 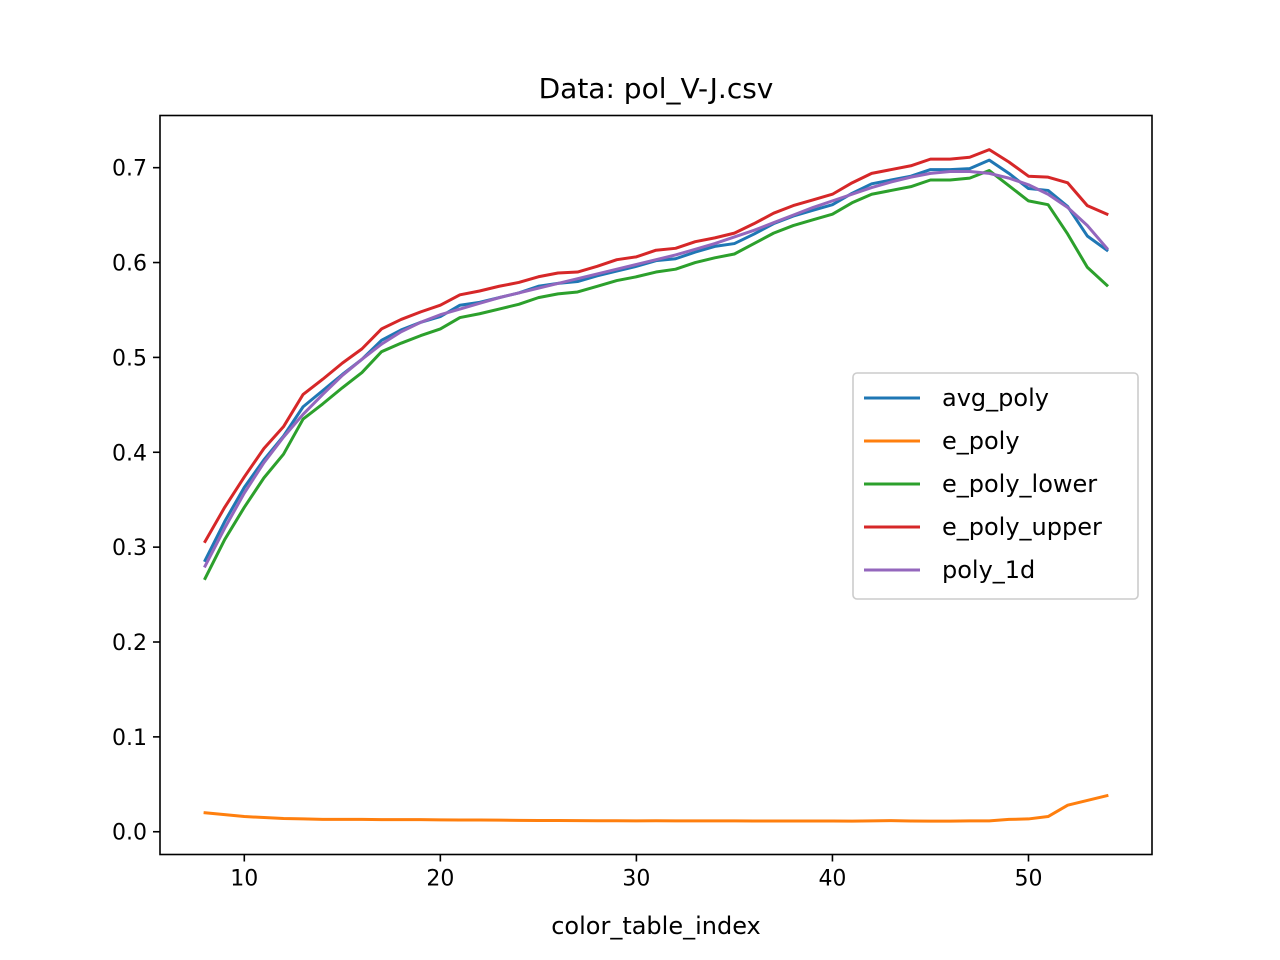 What do you see at coordinates (636, 879) in the screenshot?
I see `x-tick-label: 30` at bounding box center [636, 879].